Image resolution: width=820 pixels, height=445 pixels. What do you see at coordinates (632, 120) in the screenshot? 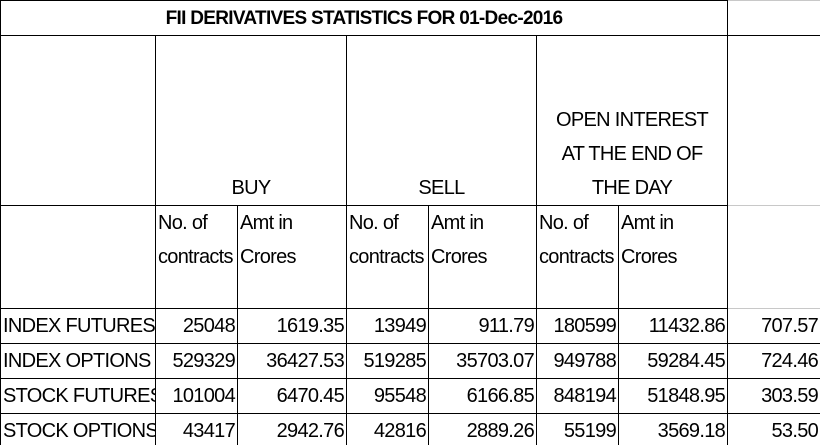
I see `group-header: OPEN INTEREST AT THE END OF THE DAY` at bounding box center [632, 120].